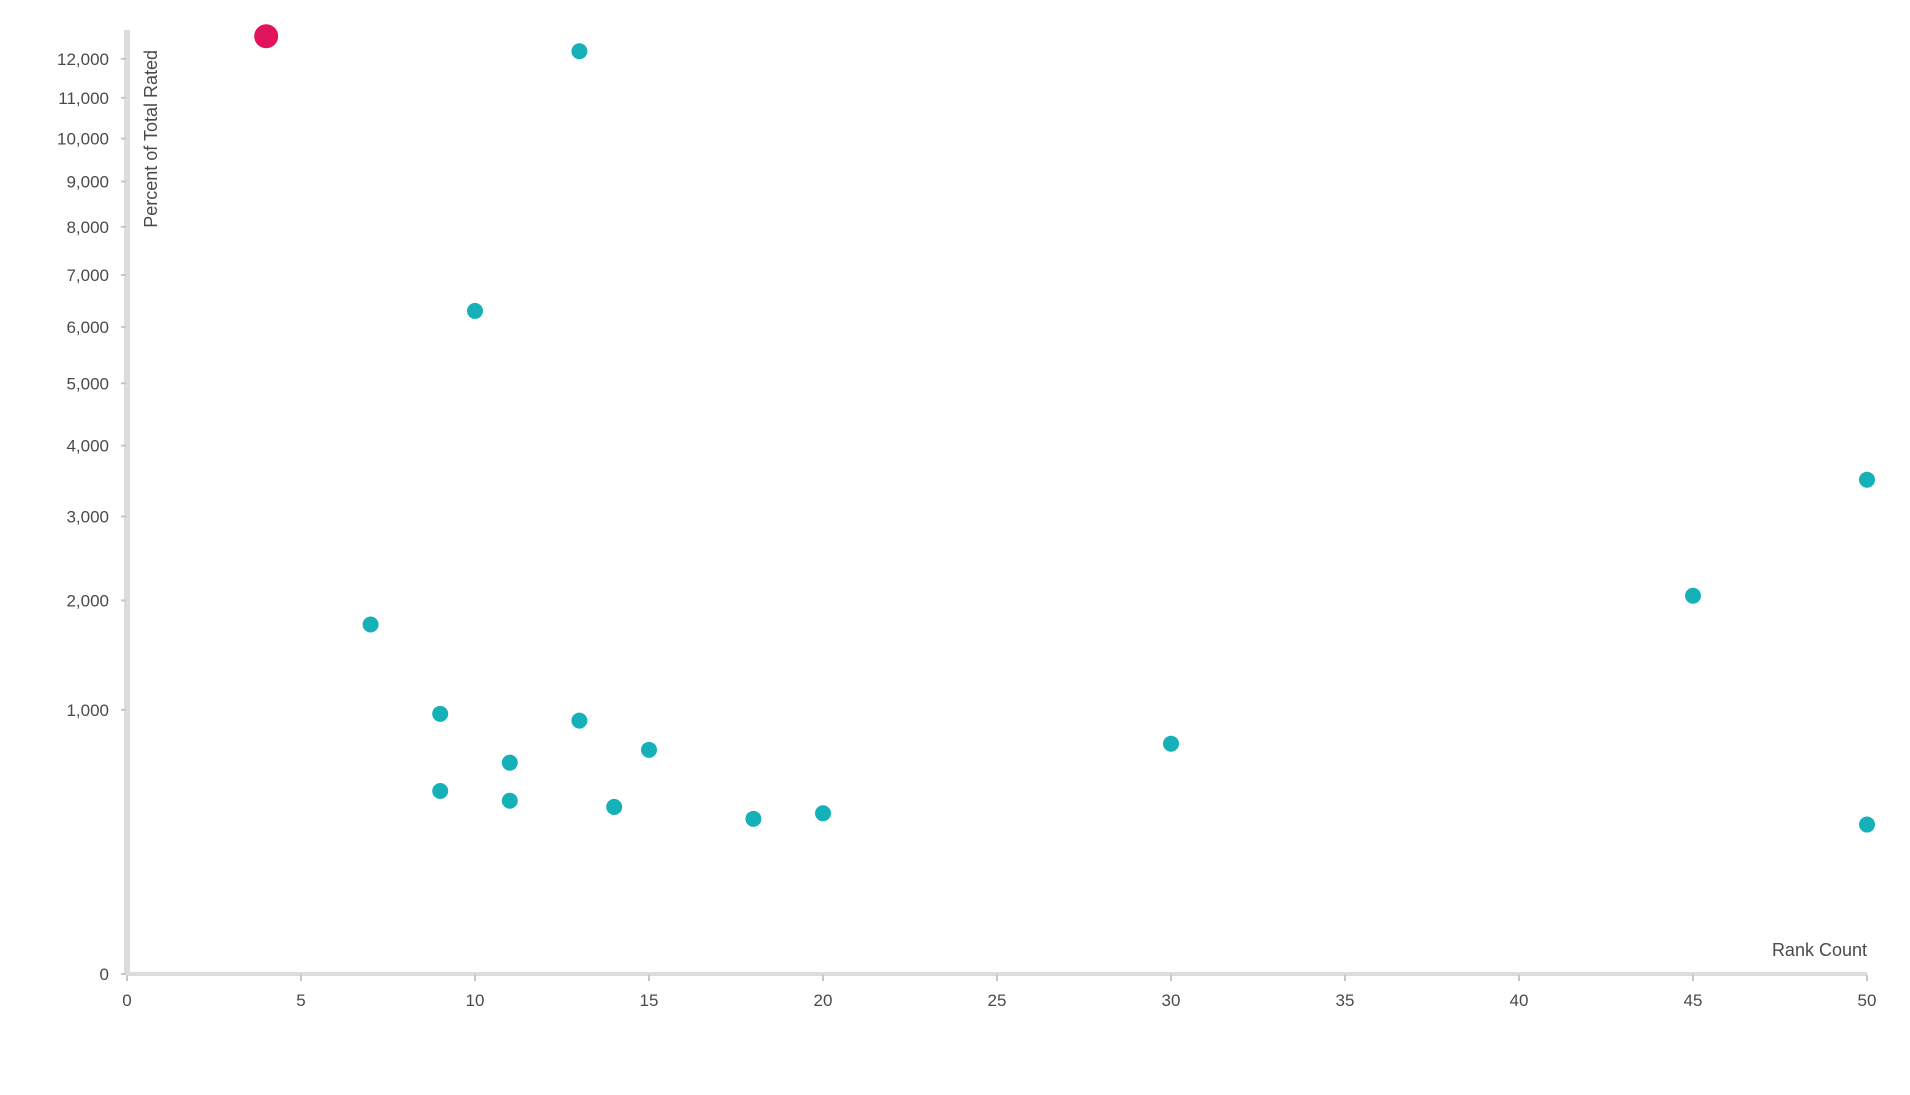  Describe the element at coordinates (87, 446) in the screenshot. I see `y-tick-label: 4,000` at that location.